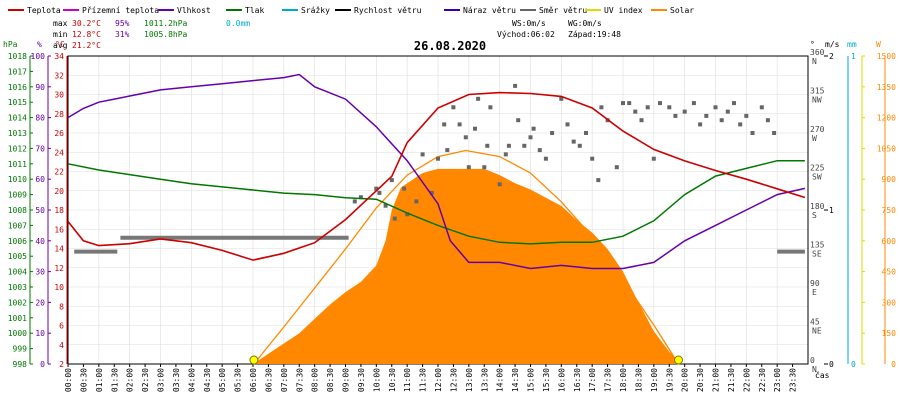  I want to click on tick-dir-deg-8: 360, so click(817, 52).